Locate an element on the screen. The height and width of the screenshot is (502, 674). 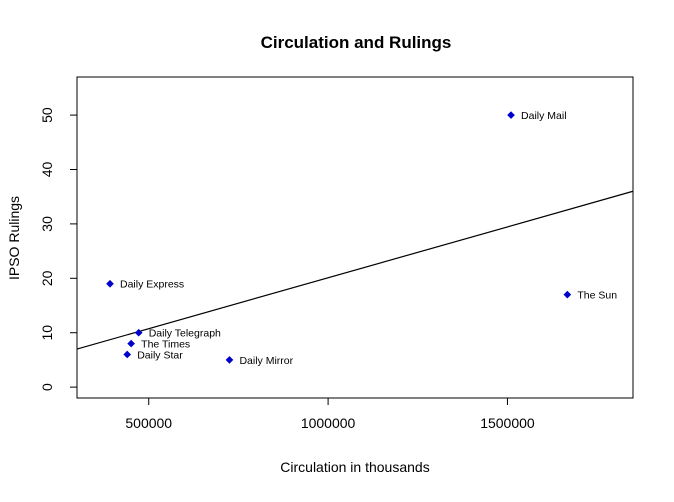
y-tick-label: 40 is located at coordinates (47, 169).